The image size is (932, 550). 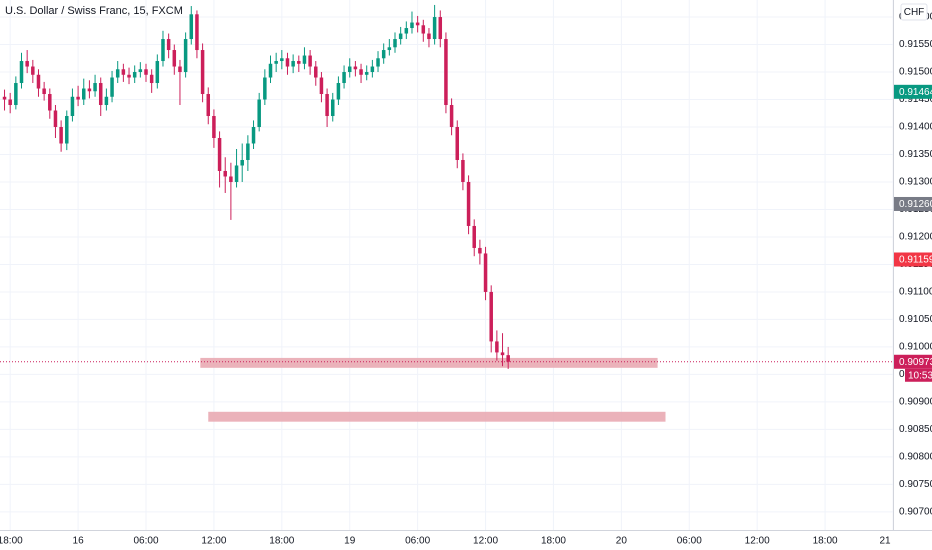 What do you see at coordinates (915, 99) in the screenshot?
I see `y-tick-label: 0.91450` at bounding box center [915, 99].